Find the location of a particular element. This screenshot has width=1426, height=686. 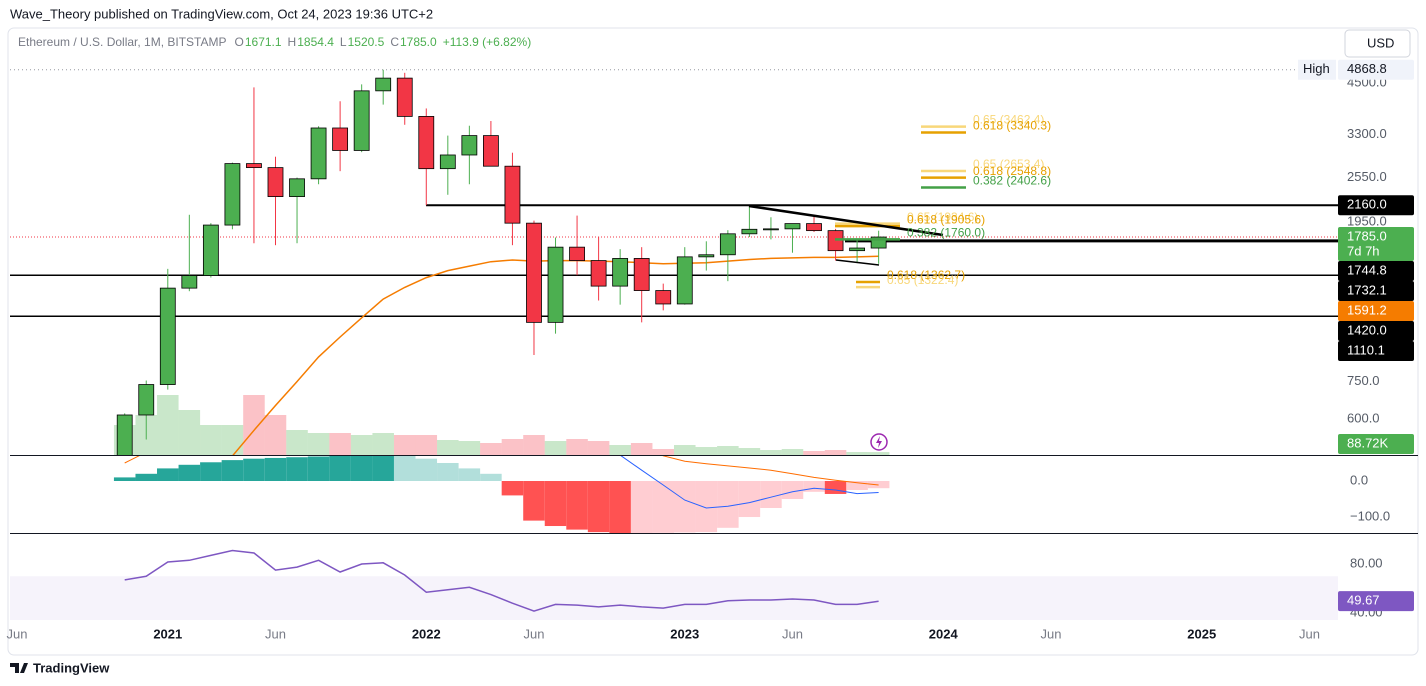

price-label: 2160.0 is located at coordinates (1367, 204).